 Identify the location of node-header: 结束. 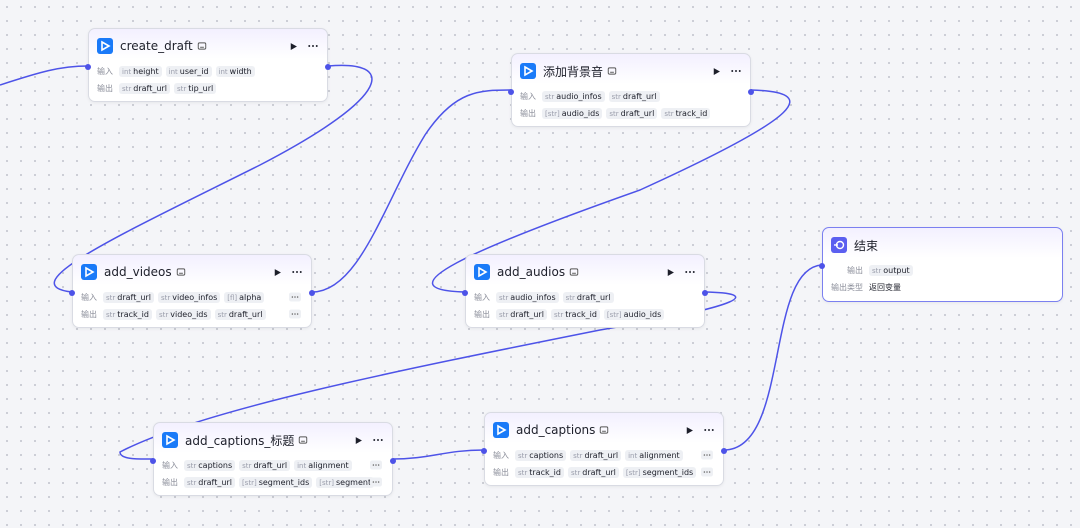
(942, 245).